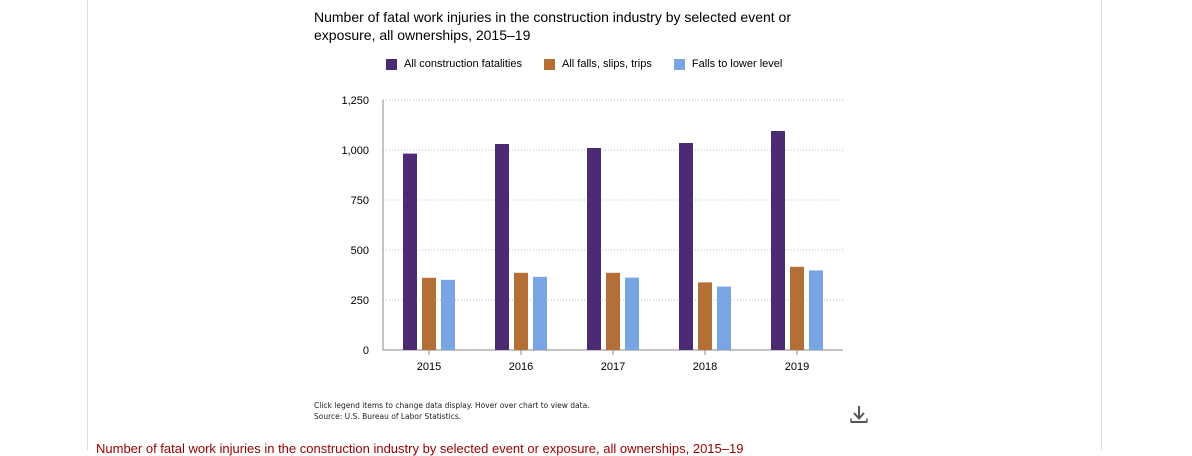  Describe the element at coordinates (87, 225) in the screenshot. I see `frame-border-left` at that location.